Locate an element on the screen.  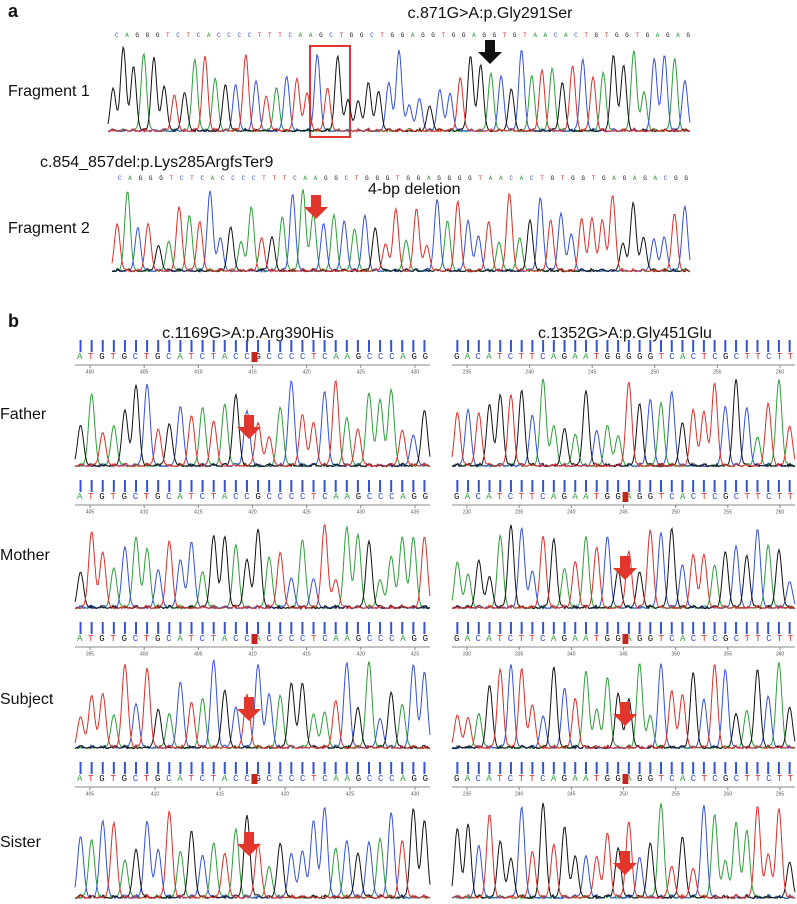
fragment-label: Fragment 1 is located at coordinates (49, 91).